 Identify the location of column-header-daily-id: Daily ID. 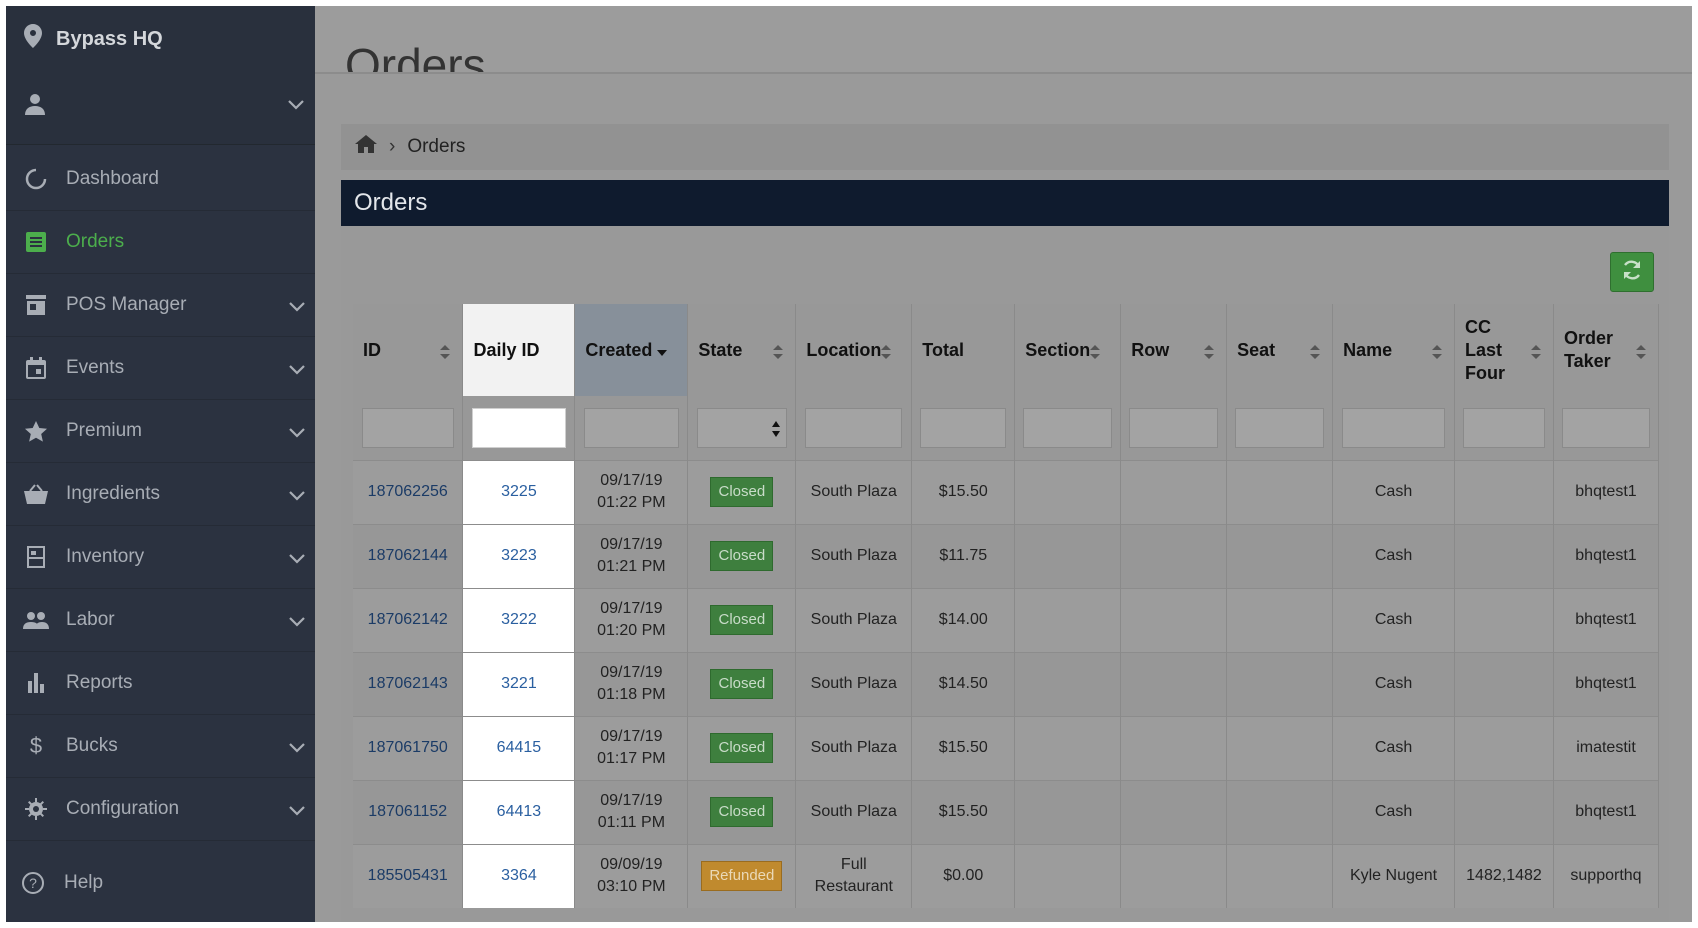
(519, 350).